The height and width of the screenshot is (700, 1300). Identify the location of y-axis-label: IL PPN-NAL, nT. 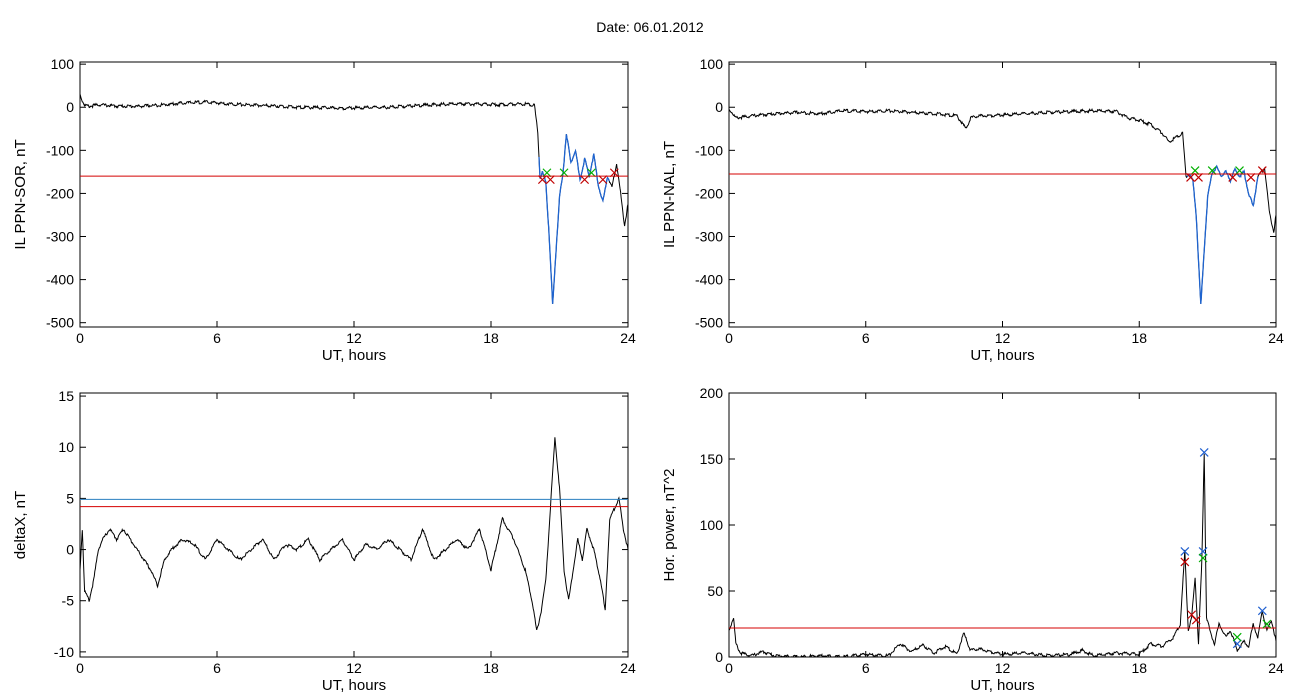
(669, 194).